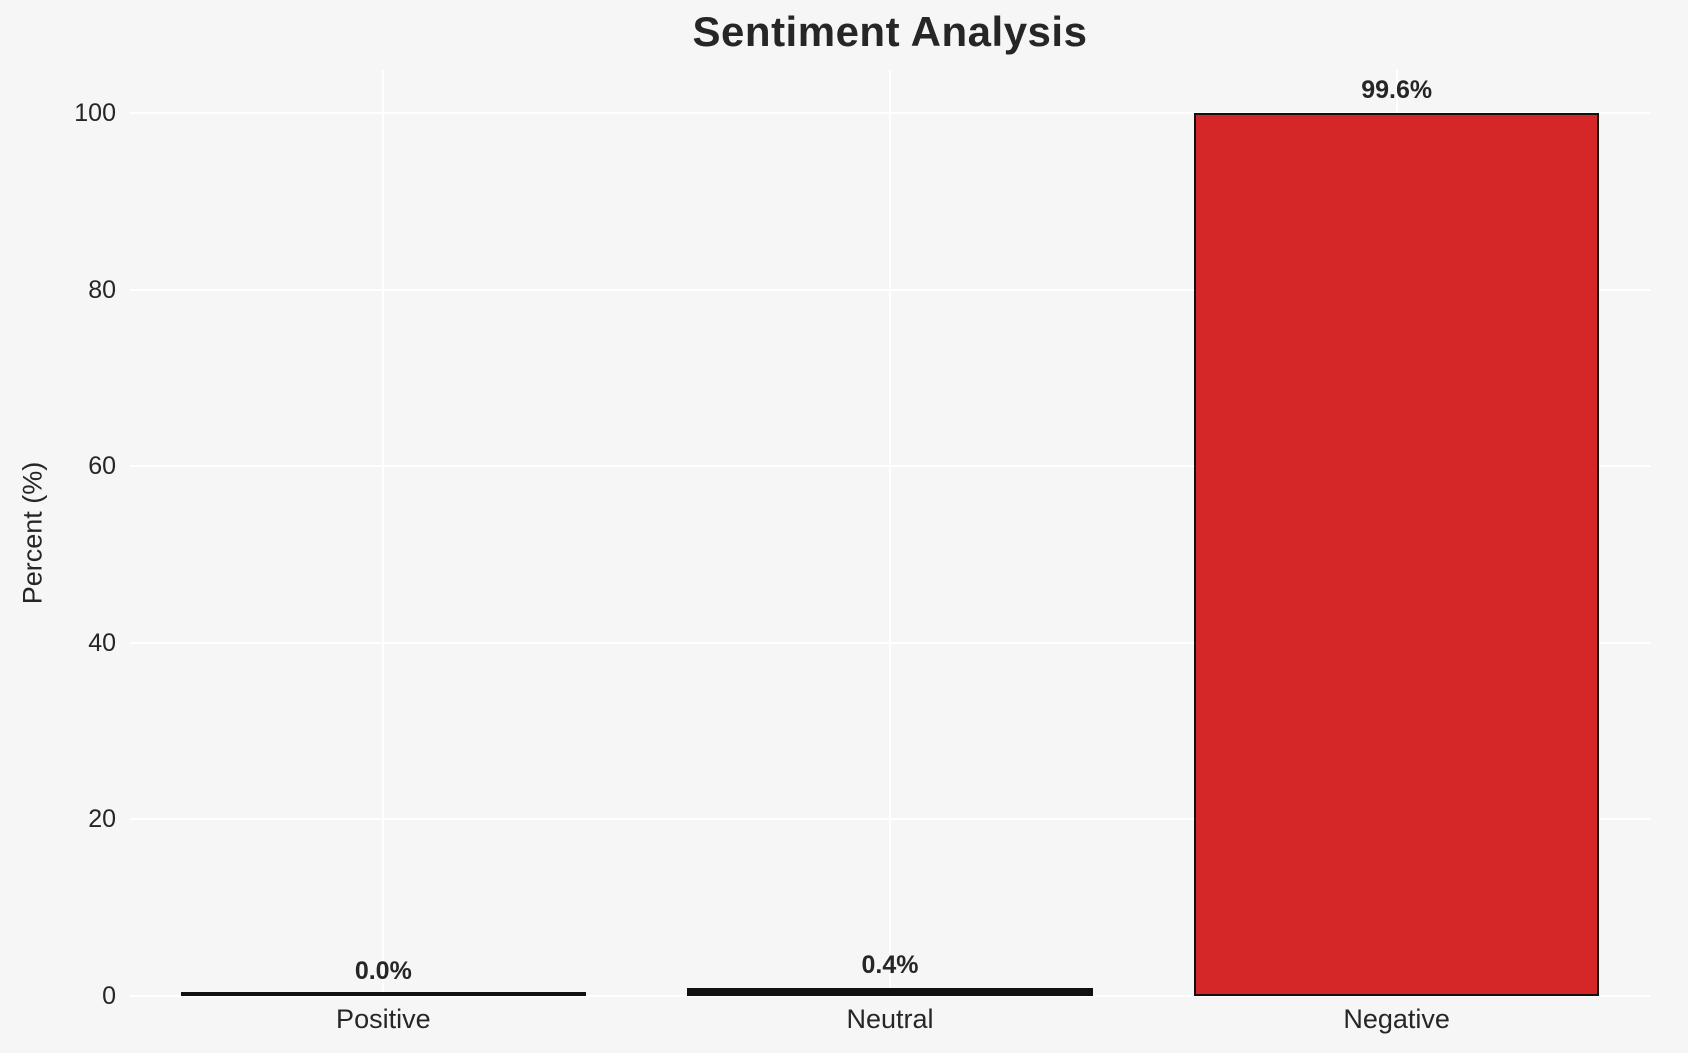  I want to click on ytick-label-20: 20, so click(102, 819).